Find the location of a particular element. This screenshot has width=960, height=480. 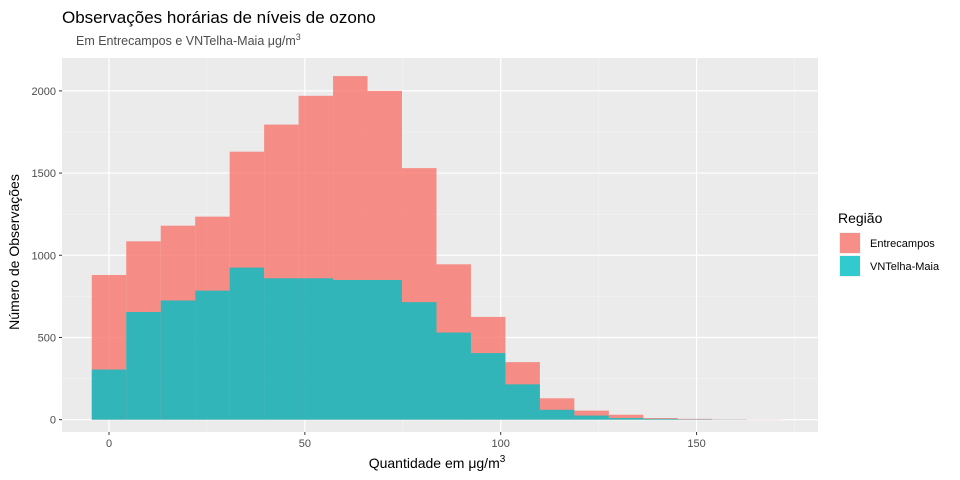

x-tick-label: 100 is located at coordinates (501, 444).